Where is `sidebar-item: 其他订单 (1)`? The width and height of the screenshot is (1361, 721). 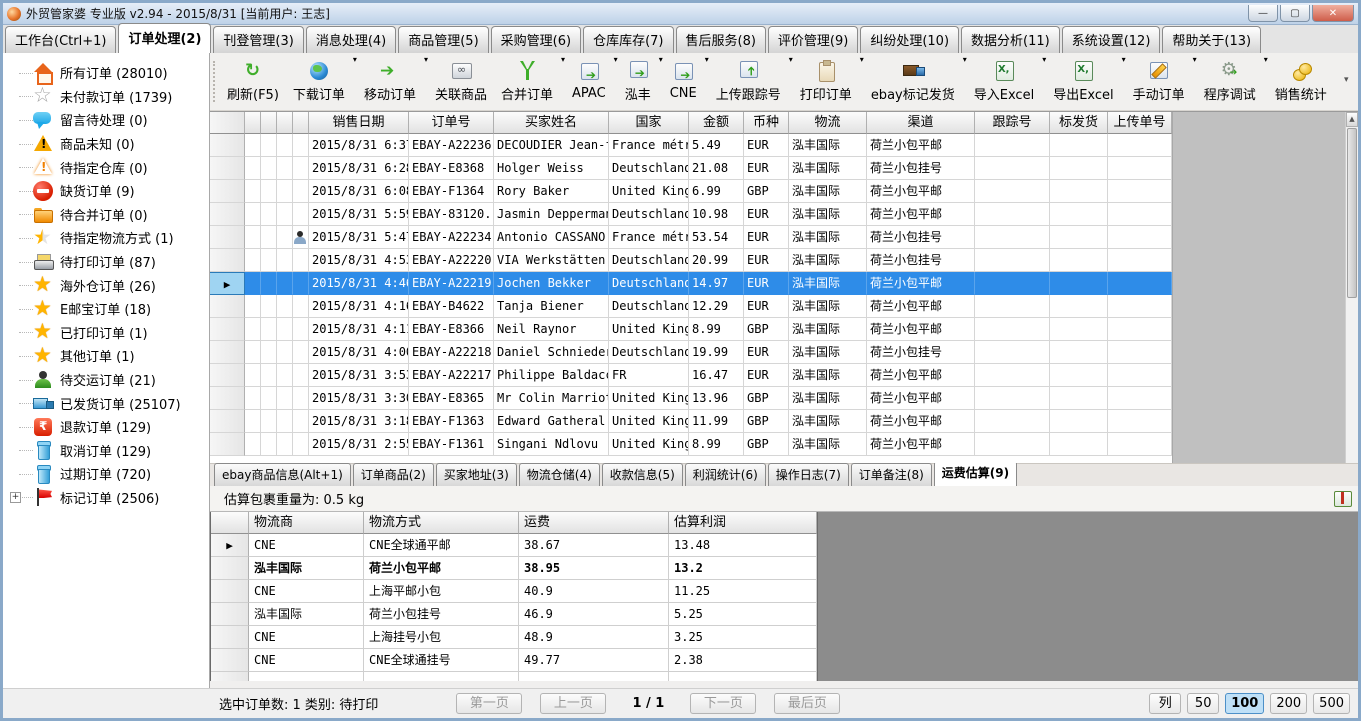
sidebar-item: 其他订单 (1) is located at coordinates (109, 356).